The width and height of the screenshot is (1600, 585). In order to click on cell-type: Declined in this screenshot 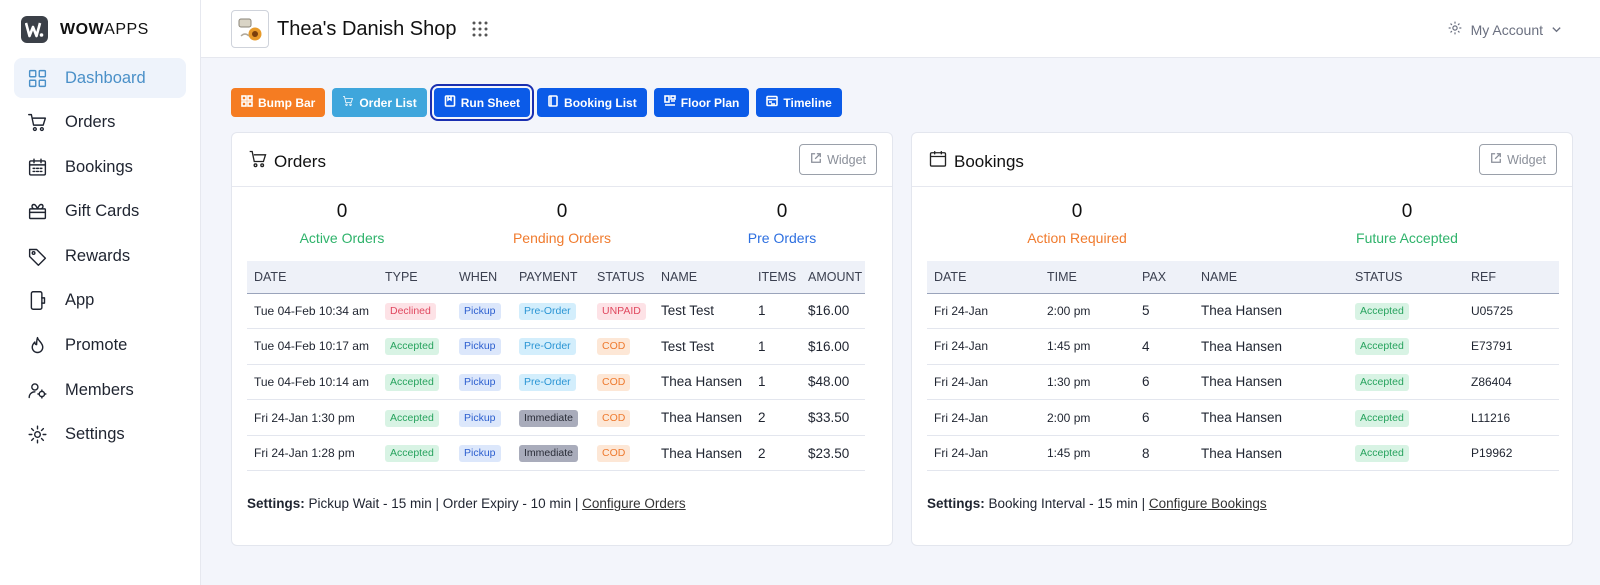, I will do `click(415, 311)`.